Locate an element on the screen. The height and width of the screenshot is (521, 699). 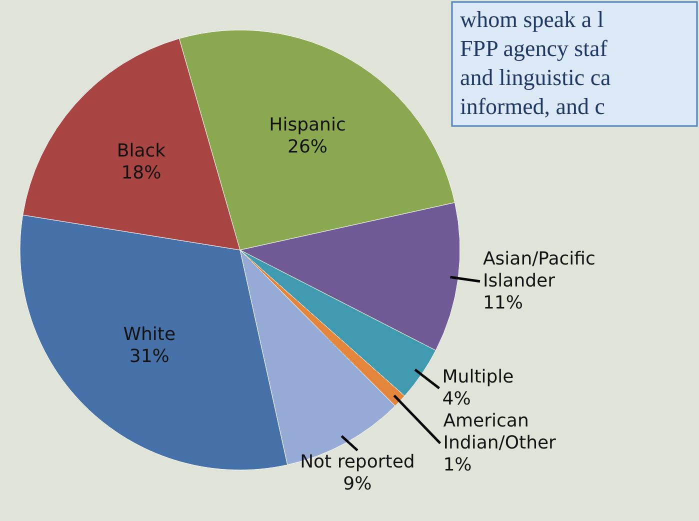
slice-label: Hispanic is located at coordinates (307, 125).